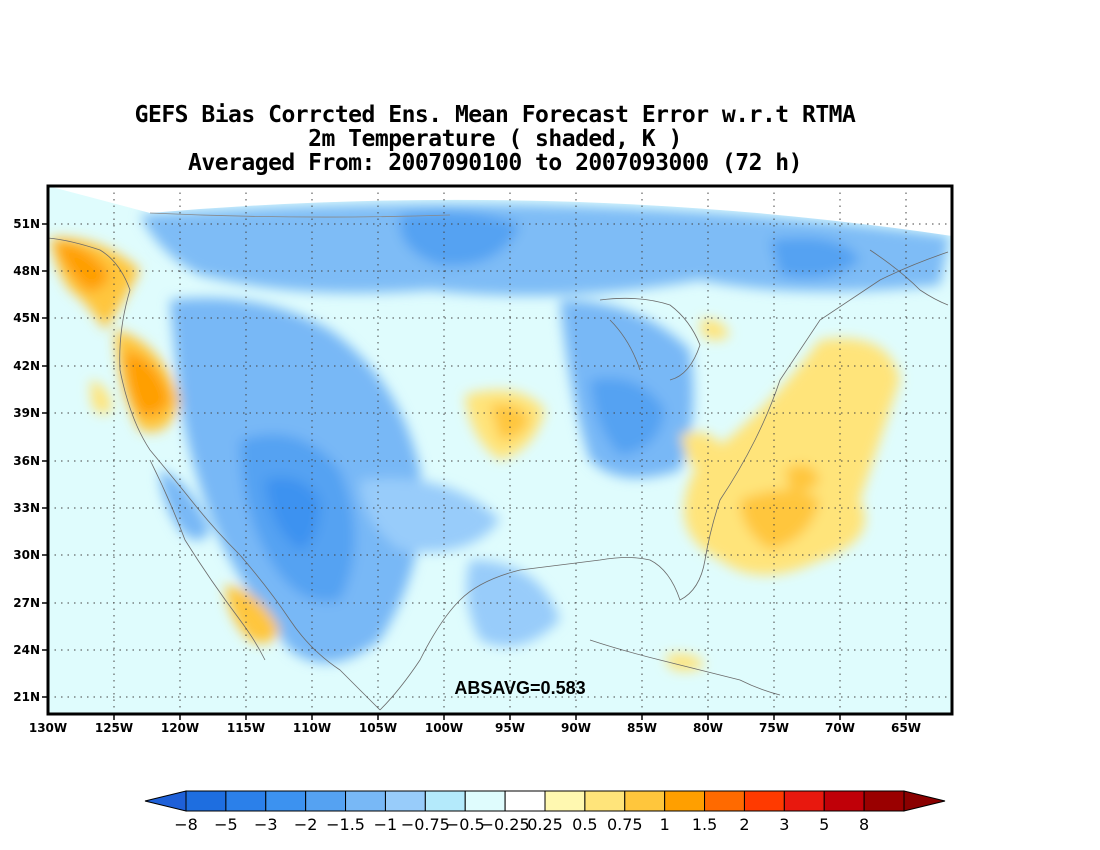  I want to click on blob-north-band, so click(545, 249).